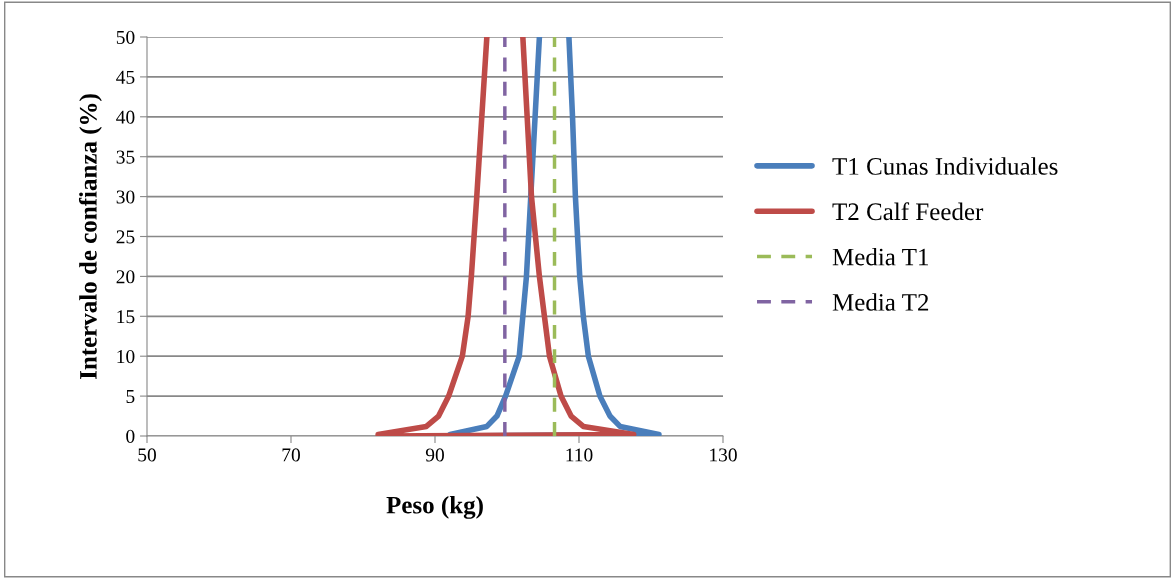 This screenshot has height=579, width=1175. What do you see at coordinates (130, 397) in the screenshot?
I see `y-tick-label: 5` at bounding box center [130, 397].